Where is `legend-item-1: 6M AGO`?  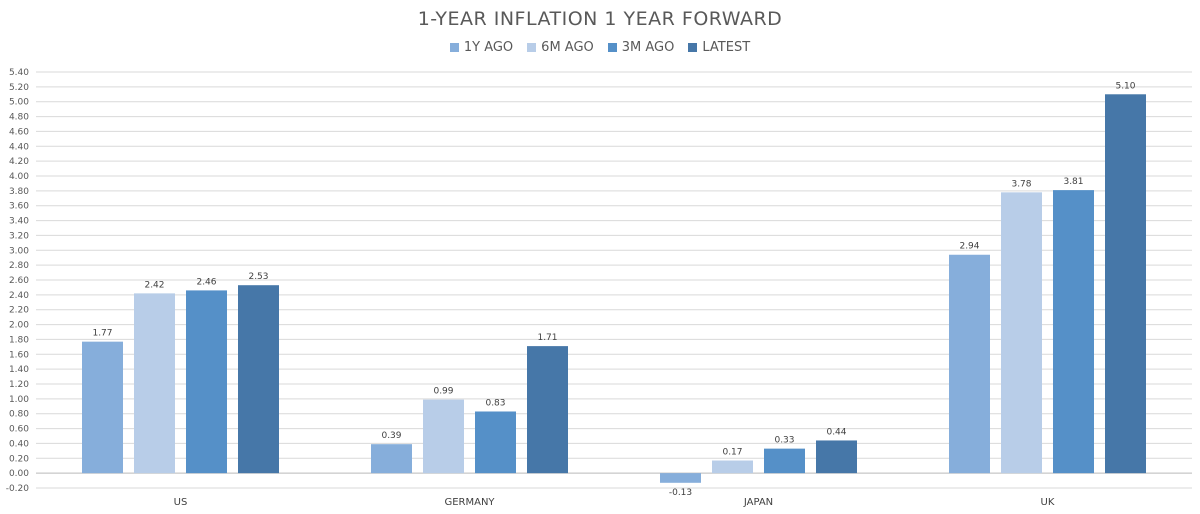
legend-item-1: 6M AGO is located at coordinates (560, 47).